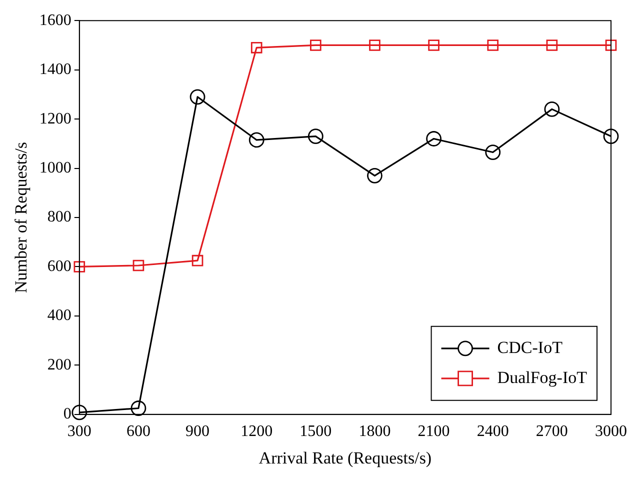 This screenshot has height=481, width=641. I want to click on x-tick-label: 1500, so click(316, 431).